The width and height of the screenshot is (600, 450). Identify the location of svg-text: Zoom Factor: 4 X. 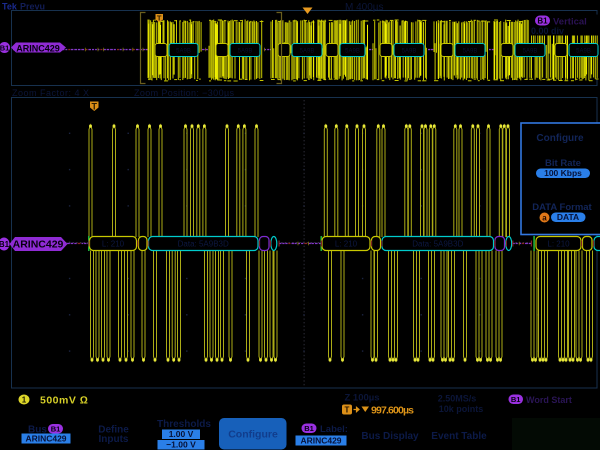
(50, 93).